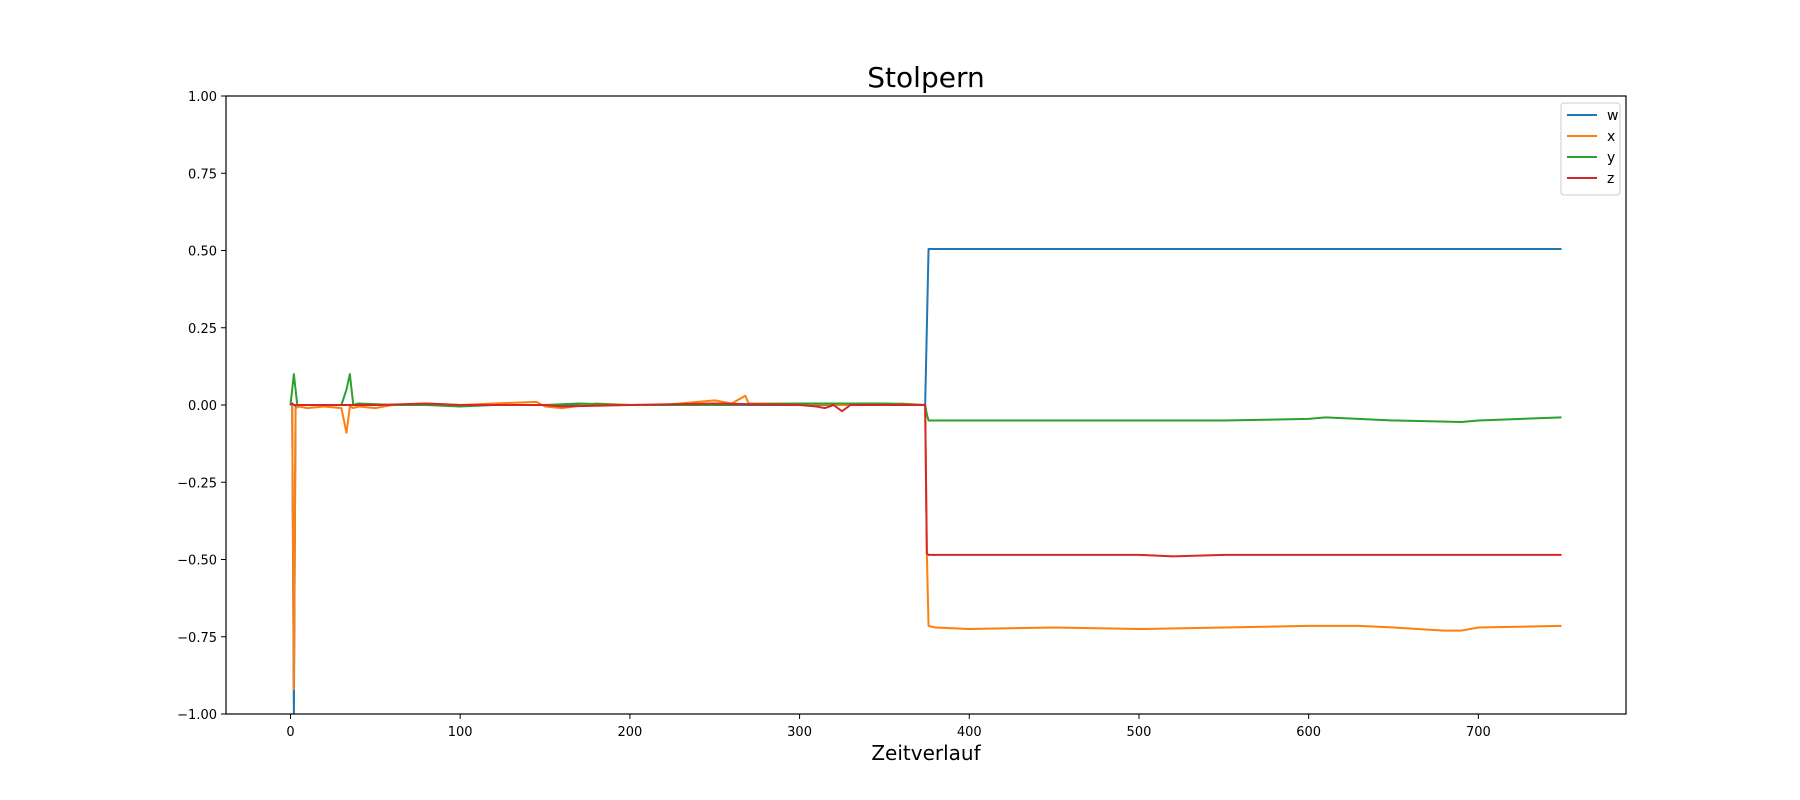 The image size is (1800, 800). What do you see at coordinates (197, 483) in the screenshot?
I see `y-tick-label: −0.25` at bounding box center [197, 483].